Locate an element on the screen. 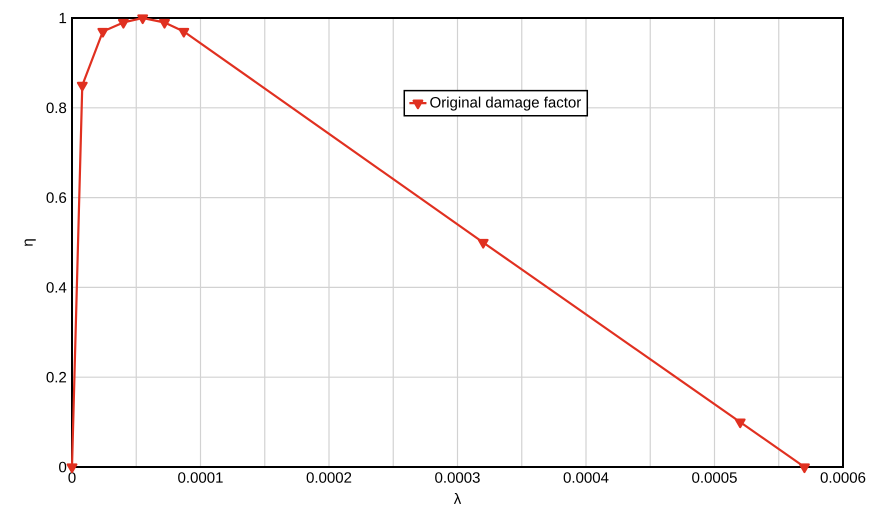 The image size is (870, 528). x-tick-label: 0.0004 is located at coordinates (586, 477).